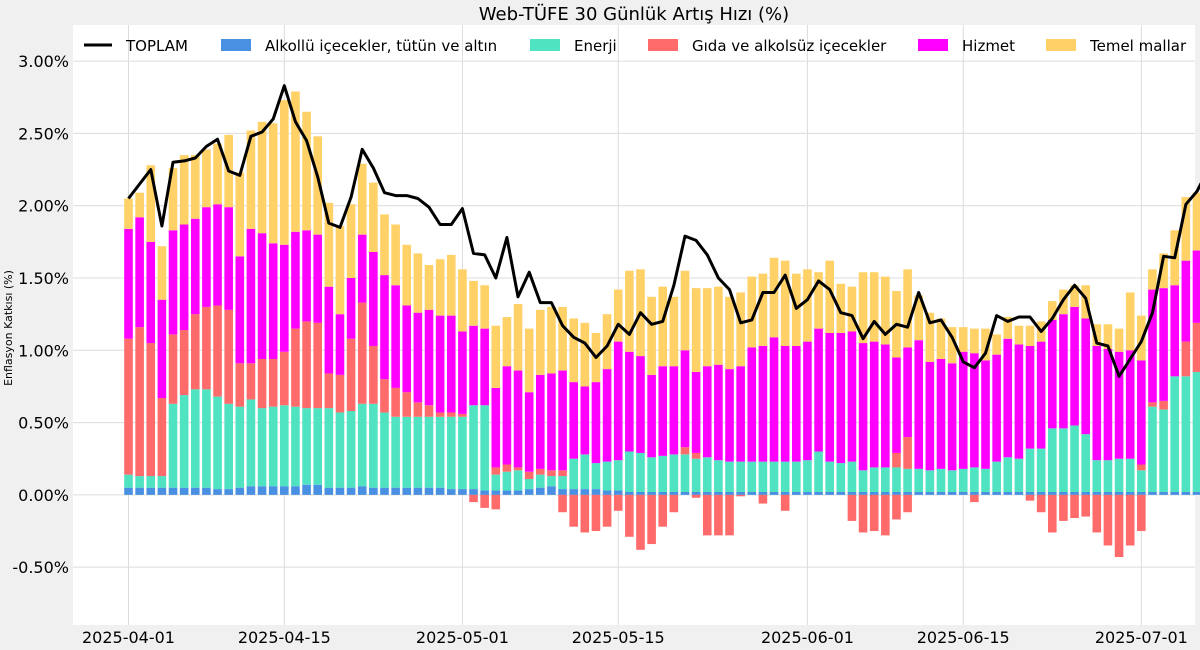  Describe the element at coordinates (43, 495) in the screenshot. I see `y-tick-label: 0.00%` at that location.